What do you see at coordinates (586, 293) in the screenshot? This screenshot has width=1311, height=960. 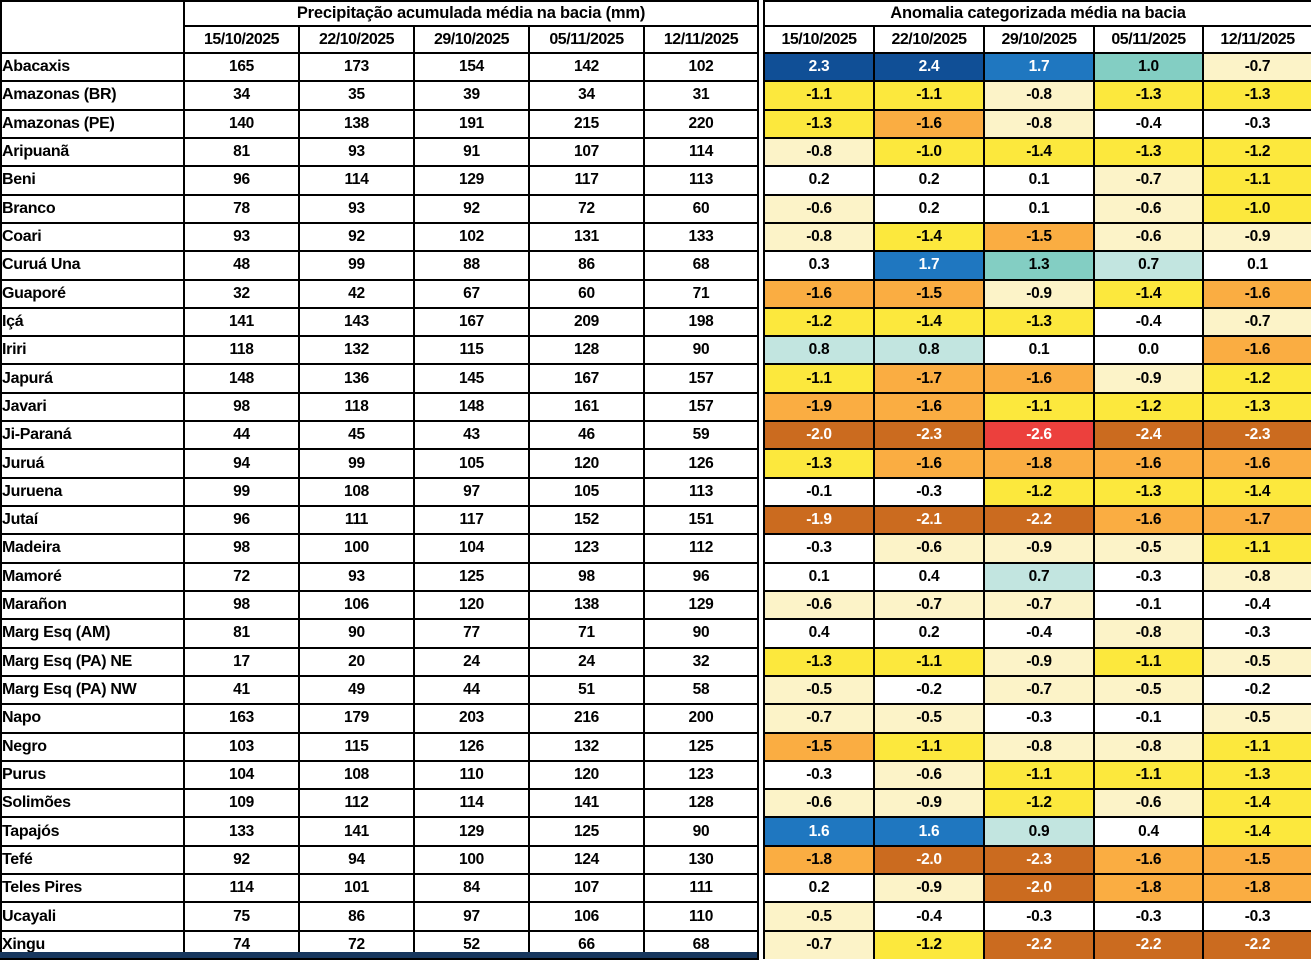 I see `precipitation-value-cell: 60` at bounding box center [586, 293].